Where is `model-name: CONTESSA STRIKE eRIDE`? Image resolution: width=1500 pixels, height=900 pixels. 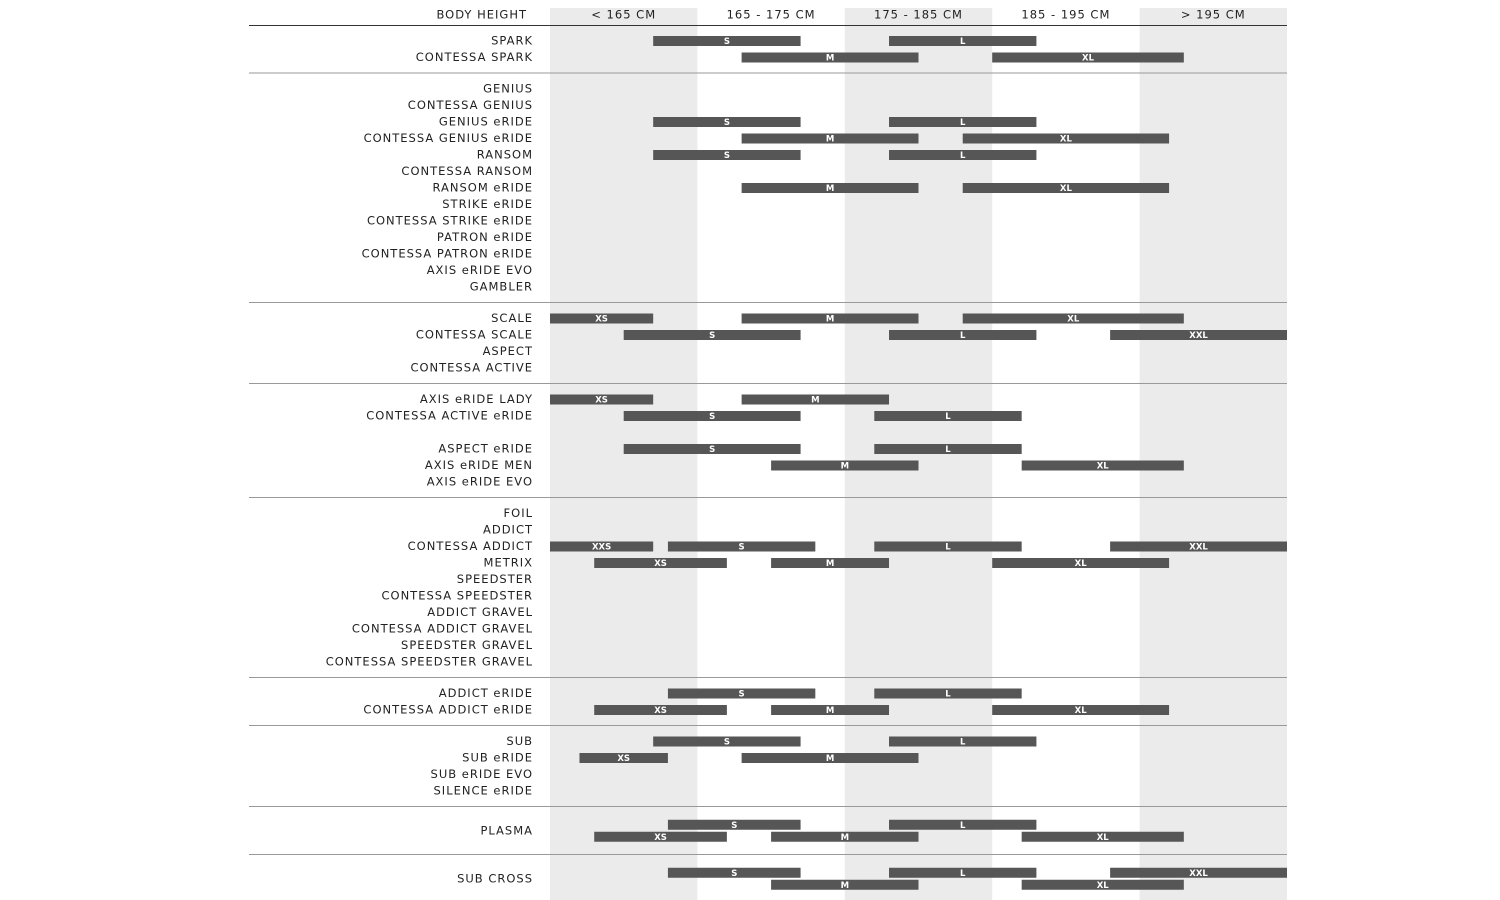
model-name: CONTESSA STRIKE eRIDE is located at coordinates (450, 221).